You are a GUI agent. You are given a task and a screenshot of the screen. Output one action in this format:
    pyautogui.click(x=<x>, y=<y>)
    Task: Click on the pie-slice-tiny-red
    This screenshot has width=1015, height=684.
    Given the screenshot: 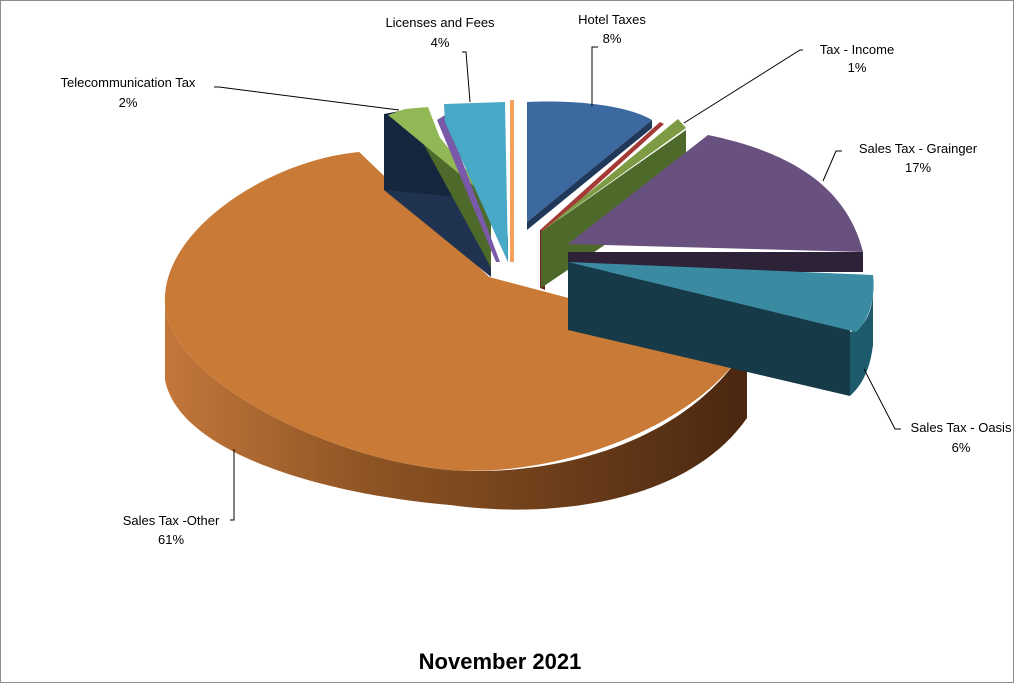 What is the action you would take?
    pyautogui.click(x=602, y=177)
    